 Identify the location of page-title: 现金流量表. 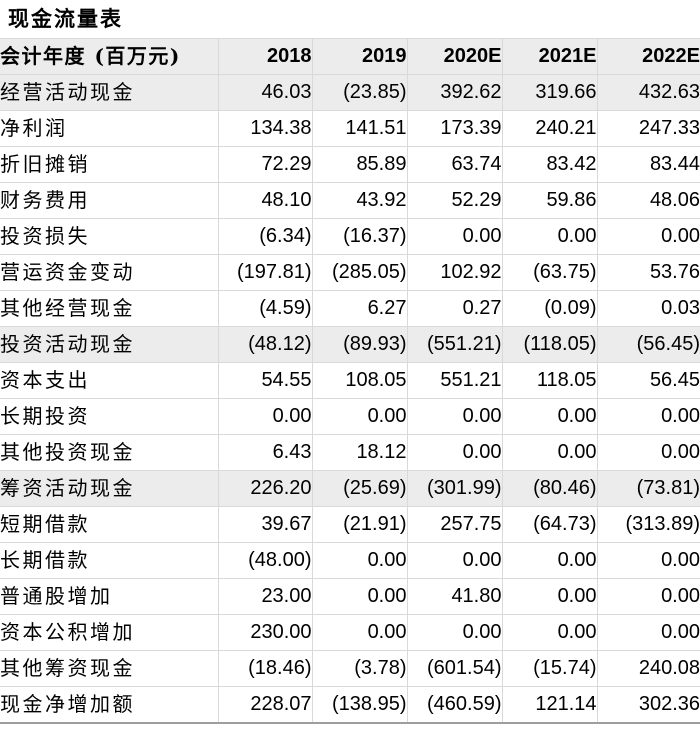
(65, 18).